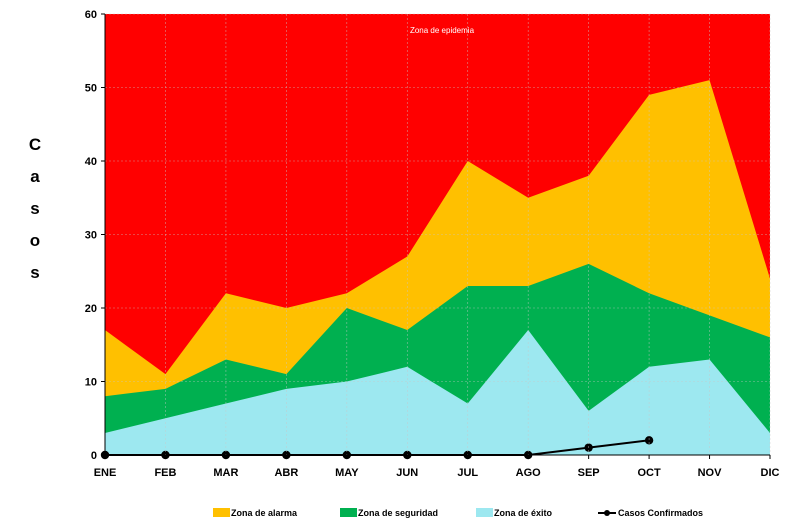 Image resolution: width=790 pixels, height=526 pixels. What do you see at coordinates (94, 456) in the screenshot?
I see `y-tick-label-0: 0` at bounding box center [94, 456].